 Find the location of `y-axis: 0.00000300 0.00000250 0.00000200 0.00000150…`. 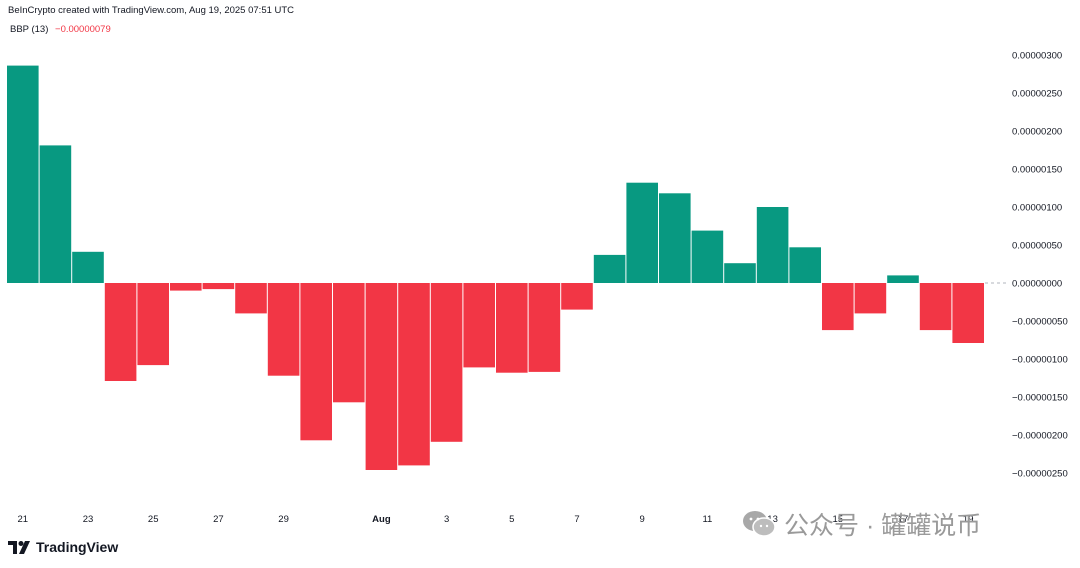

y-axis: 0.00000300 0.00000250 0.00000200 0.00000150… is located at coordinates (1040, 265).